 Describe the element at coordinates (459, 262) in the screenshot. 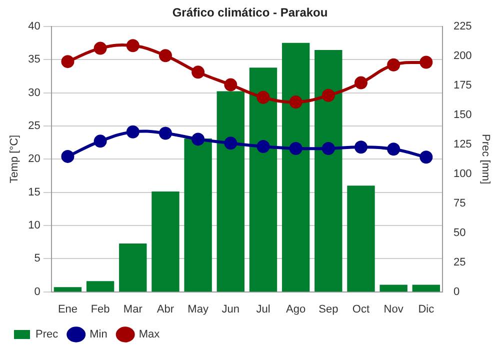

I see `y2-tick-label: 25` at that location.